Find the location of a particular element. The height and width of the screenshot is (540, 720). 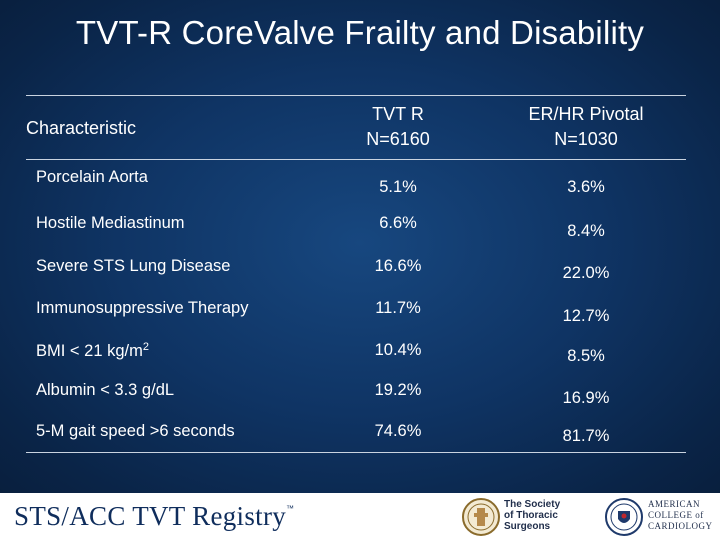

acc-seal-icon is located at coordinates (624, 517).